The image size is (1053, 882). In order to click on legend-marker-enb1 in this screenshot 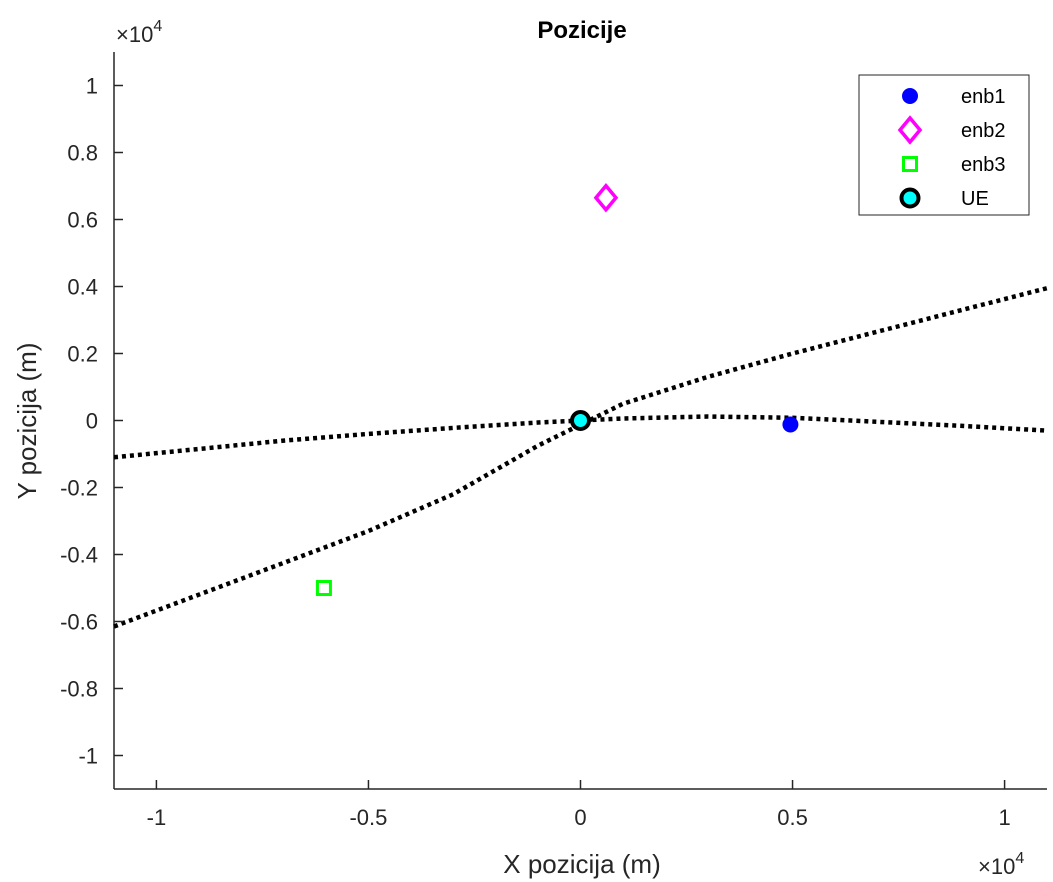, I will do `click(910, 96)`.